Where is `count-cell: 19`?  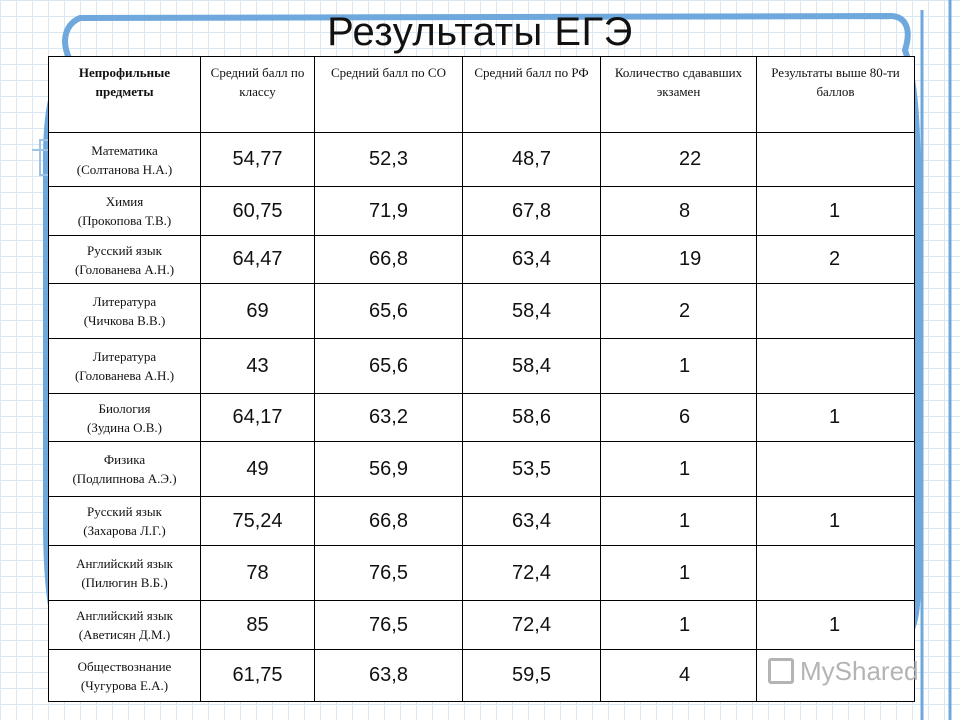
count-cell: 19 is located at coordinates (678, 259).